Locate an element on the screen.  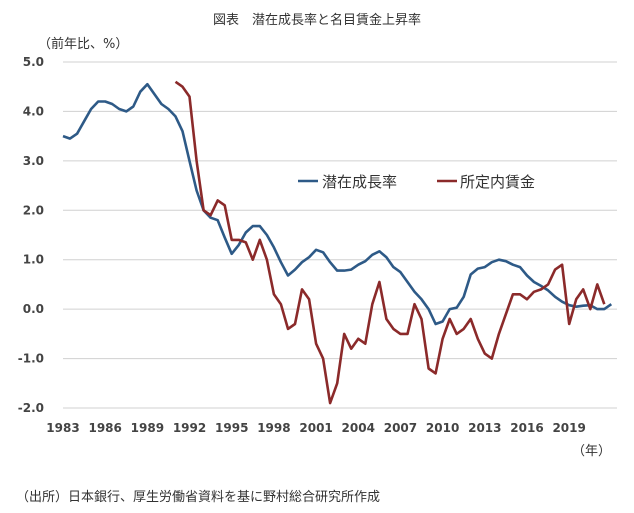
y-tick-label: 0.0 is located at coordinates (33, 309).